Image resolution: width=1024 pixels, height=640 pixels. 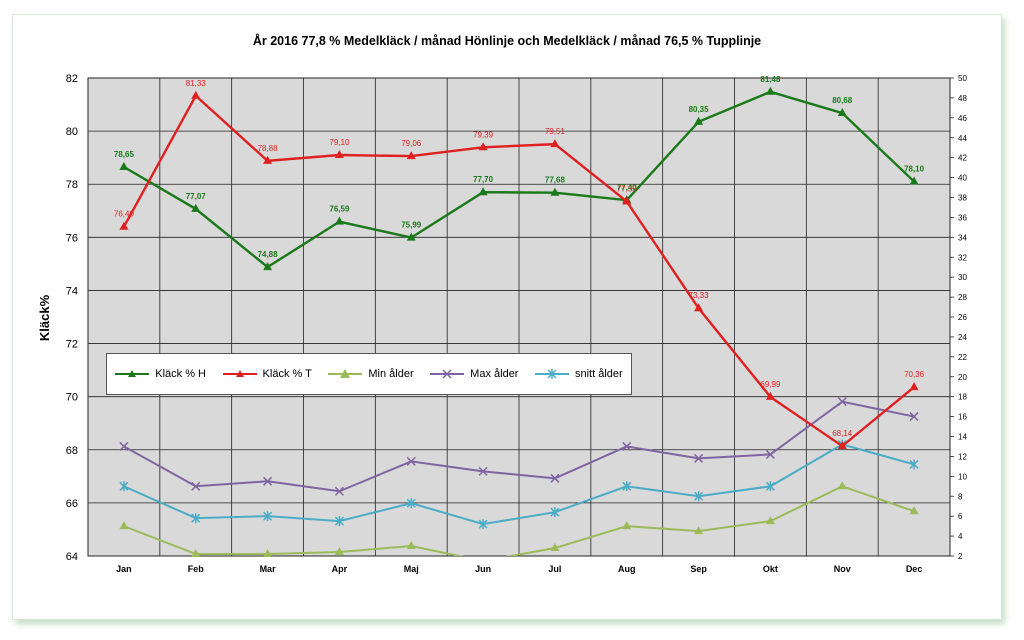 I want to click on chart-legend: Kläck % H Kläck % T Min ålder Max ålder, so click(x=369, y=374).